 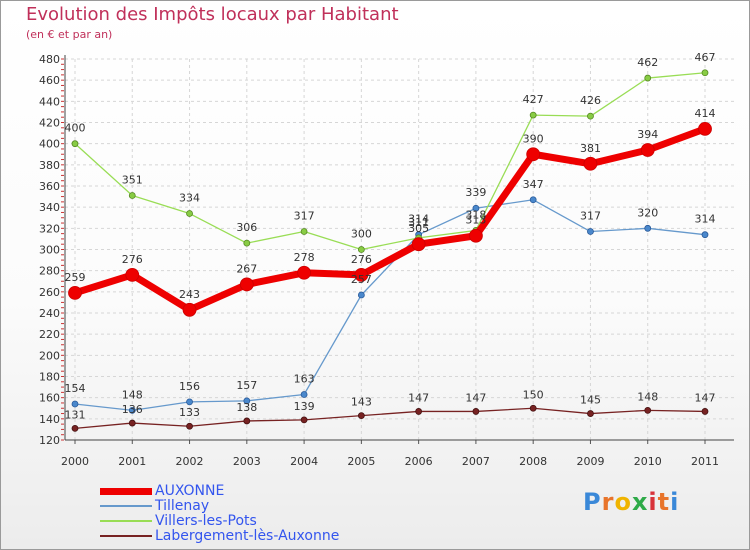 I want to click on legend-label-auxonne: AUXONNE, so click(x=190, y=491).